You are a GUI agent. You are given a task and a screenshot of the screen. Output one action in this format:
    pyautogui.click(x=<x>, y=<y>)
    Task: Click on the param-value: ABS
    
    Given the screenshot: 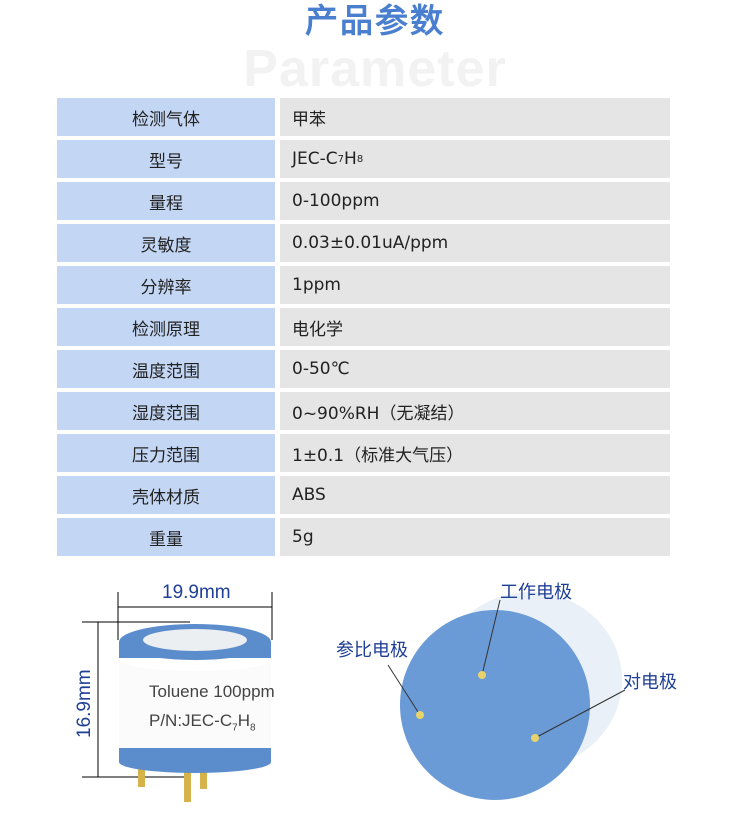 What is the action you would take?
    pyautogui.click(x=475, y=495)
    